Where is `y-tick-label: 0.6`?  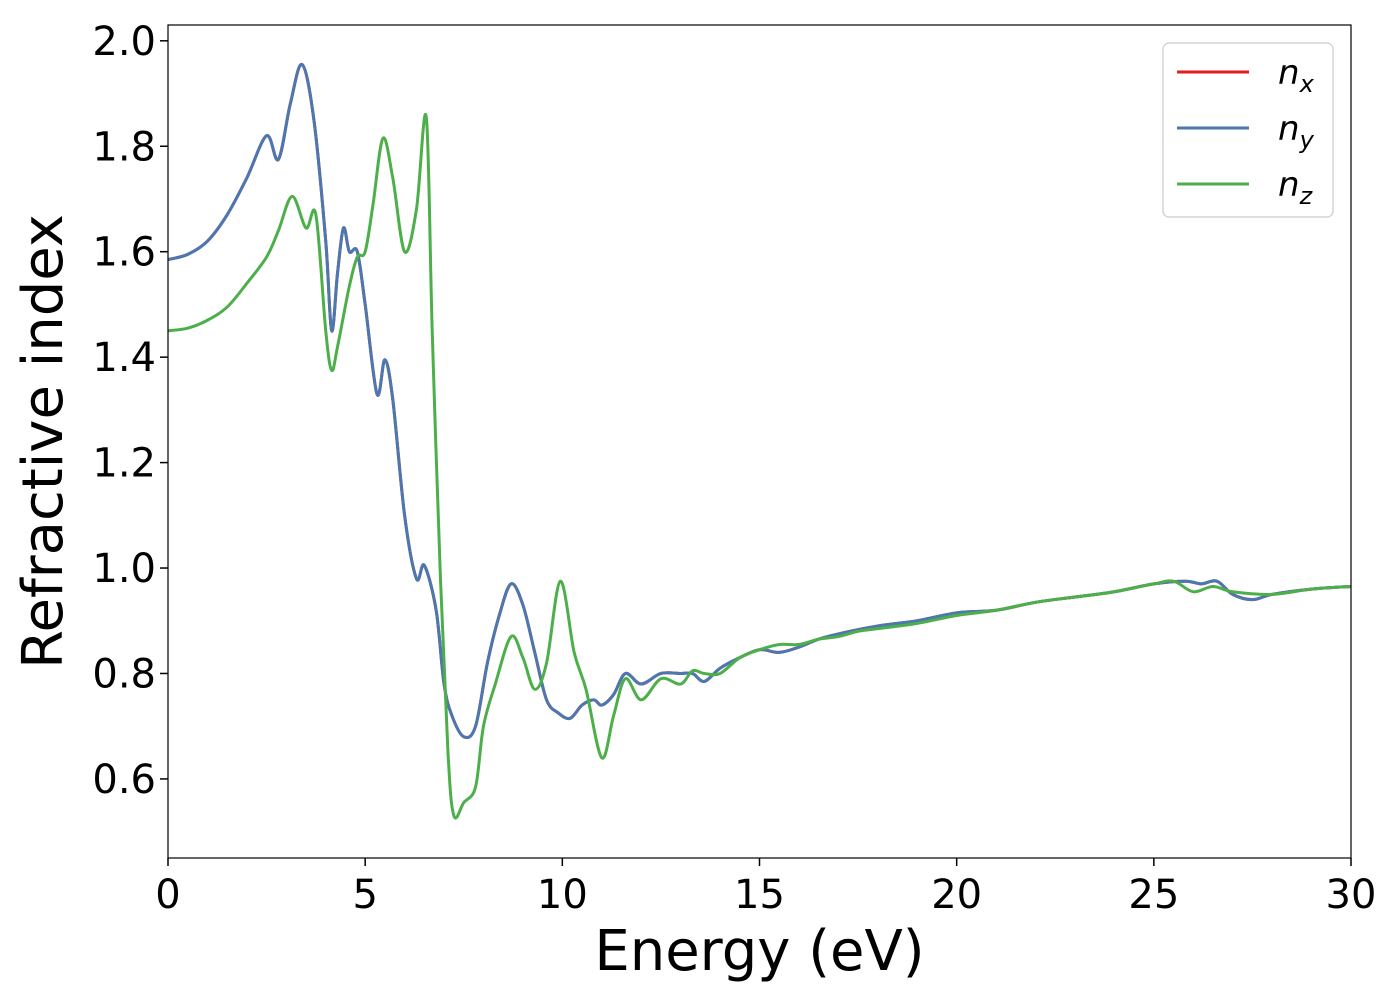 y-tick-label: 0.6 is located at coordinates (124, 780).